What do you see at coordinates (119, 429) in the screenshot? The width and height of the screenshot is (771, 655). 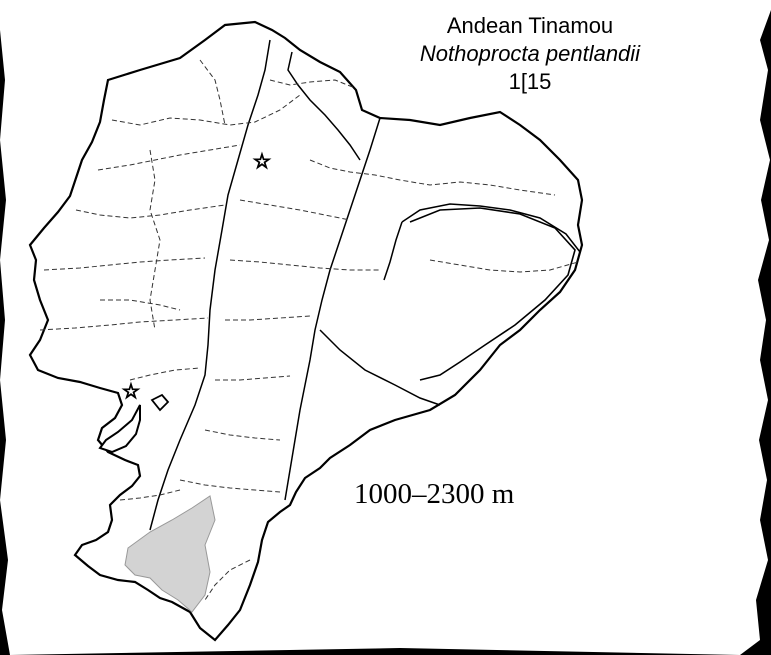 I see `gulf-inlet` at bounding box center [119, 429].